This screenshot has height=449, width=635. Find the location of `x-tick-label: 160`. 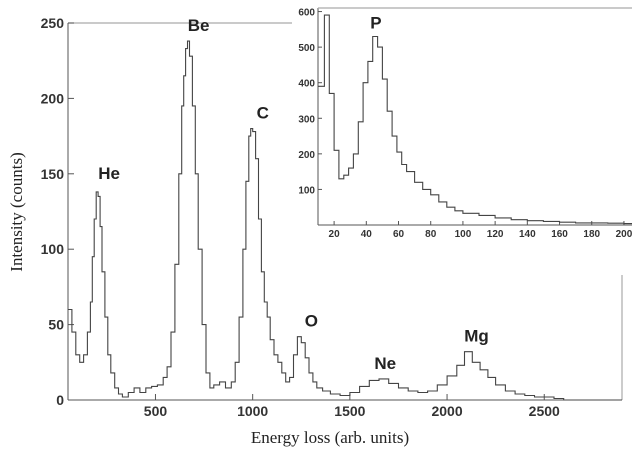

x-tick-label: 160 is located at coordinates (559, 234).